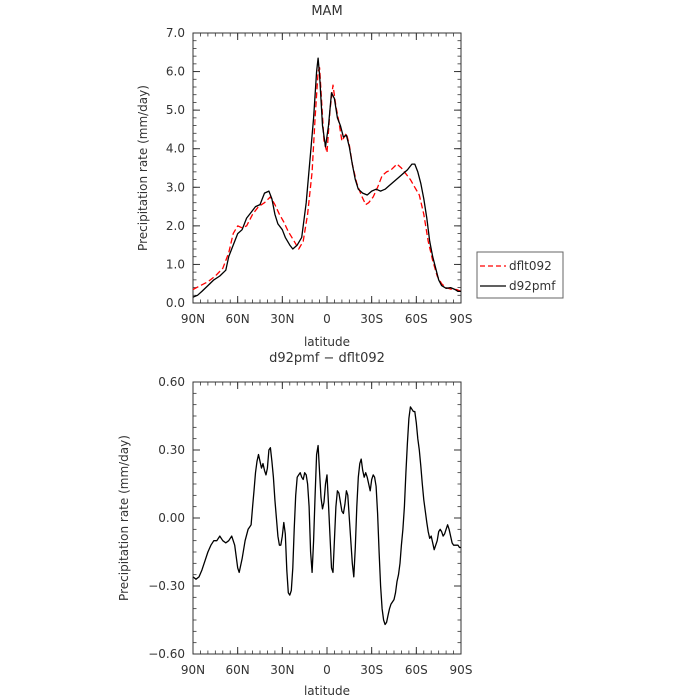 The height and width of the screenshot is (700, 700). I want to click on bottom-lines, so click(326, 516).